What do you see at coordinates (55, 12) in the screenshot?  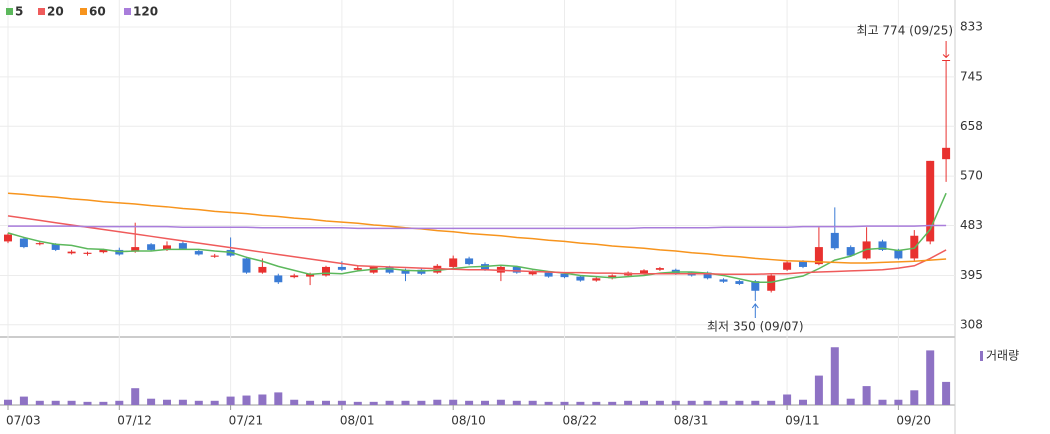 I see `legend-label: 20` at bounding box center [55, 12].